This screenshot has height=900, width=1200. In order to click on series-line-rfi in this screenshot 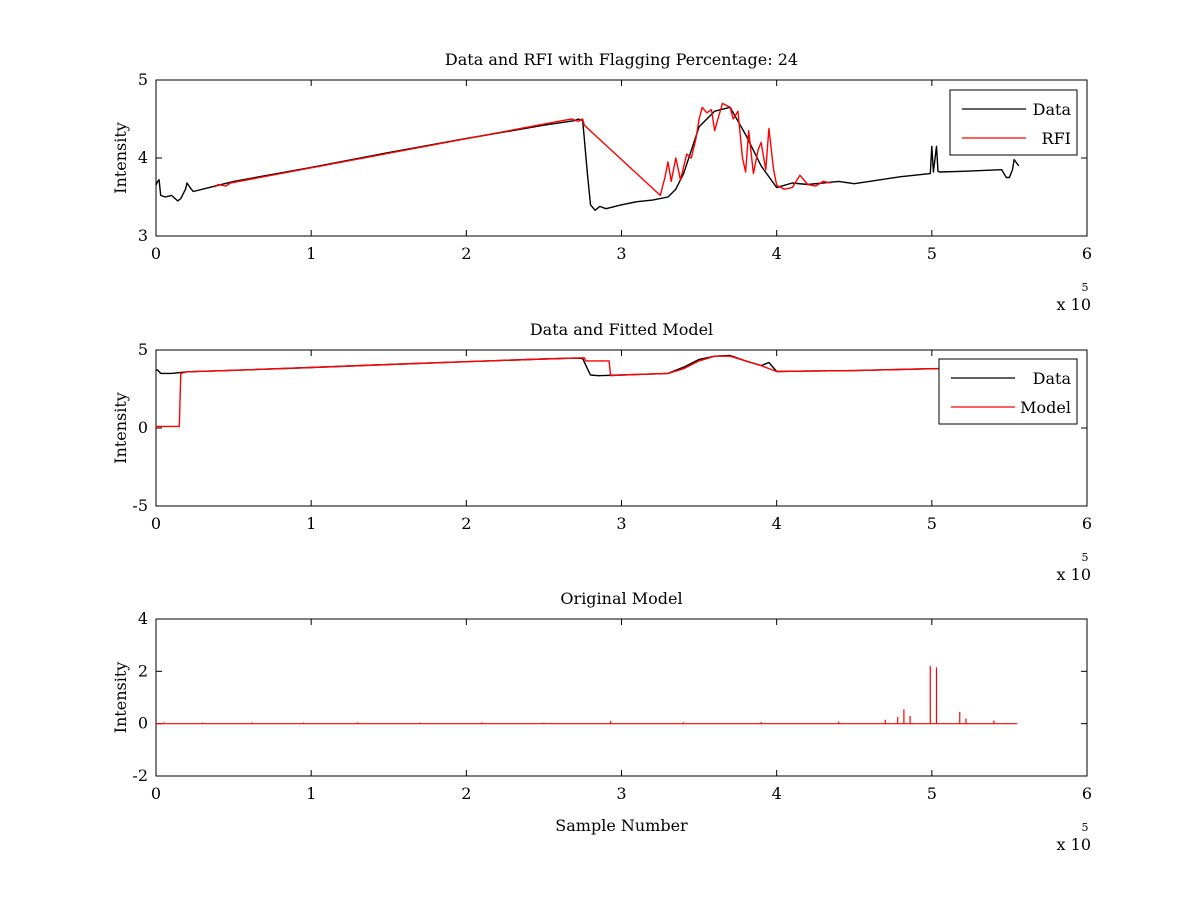, I will do `click(523, 149)`.